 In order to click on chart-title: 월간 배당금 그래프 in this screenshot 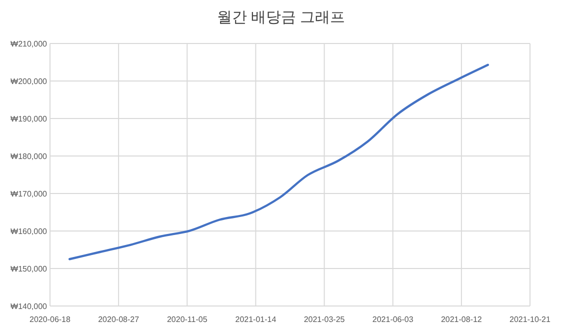, I will do `click(281, 17)`.